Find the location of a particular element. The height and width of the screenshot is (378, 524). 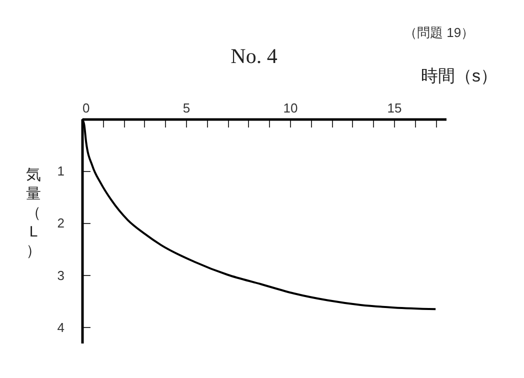

x-axis-title: 時間（s） is located at coordinates (459, 76).